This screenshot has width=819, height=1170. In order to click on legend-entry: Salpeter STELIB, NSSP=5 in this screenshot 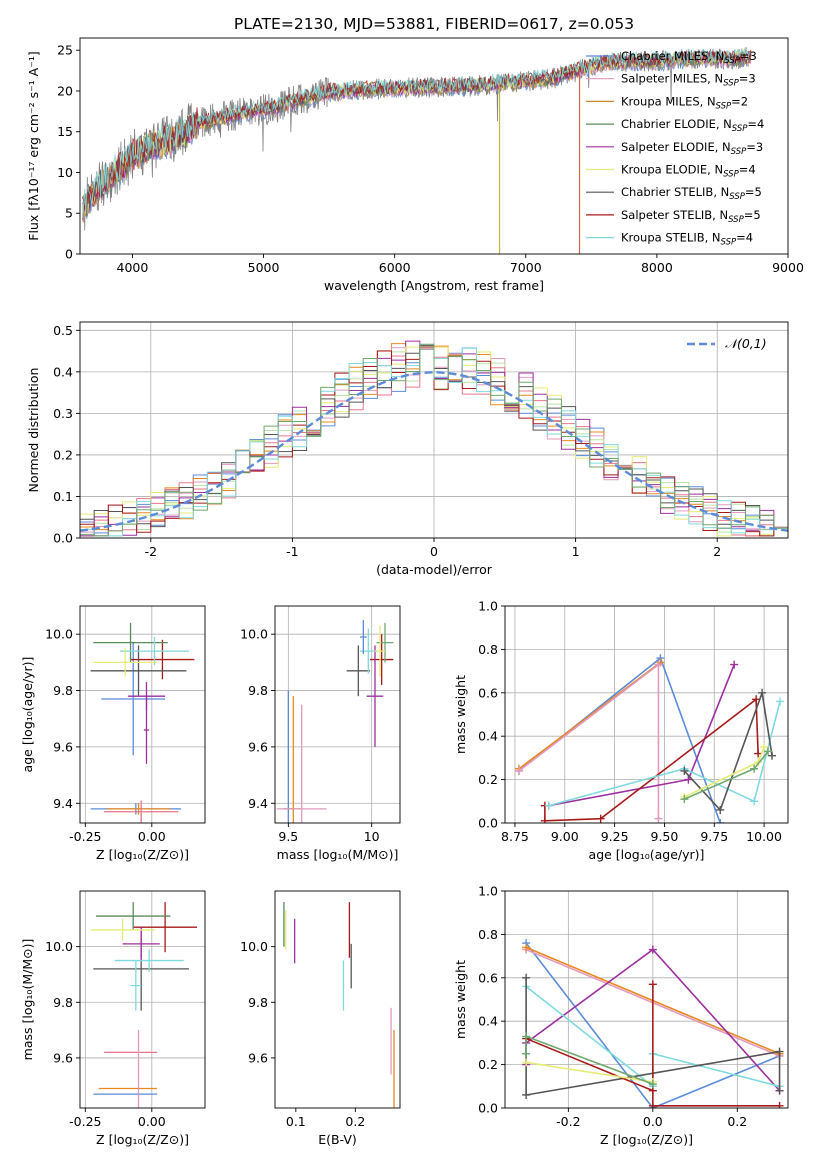, I will do `click(691, 216)`.